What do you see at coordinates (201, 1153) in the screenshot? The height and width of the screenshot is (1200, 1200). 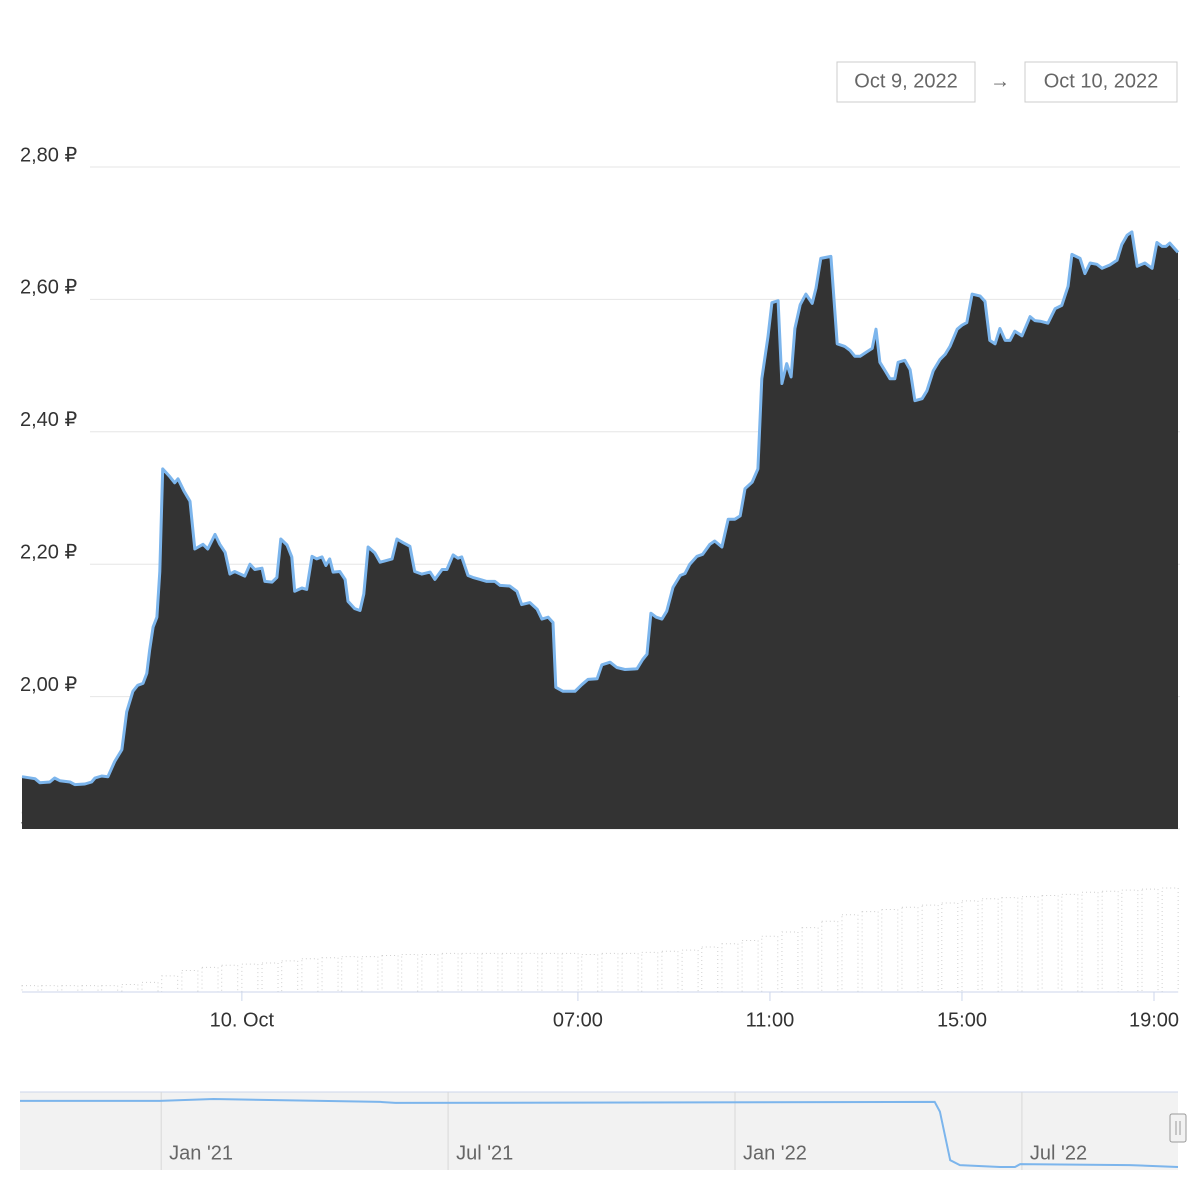 I see `navigator-tick-label: Jan '21` at bounding box center [201, 1153].